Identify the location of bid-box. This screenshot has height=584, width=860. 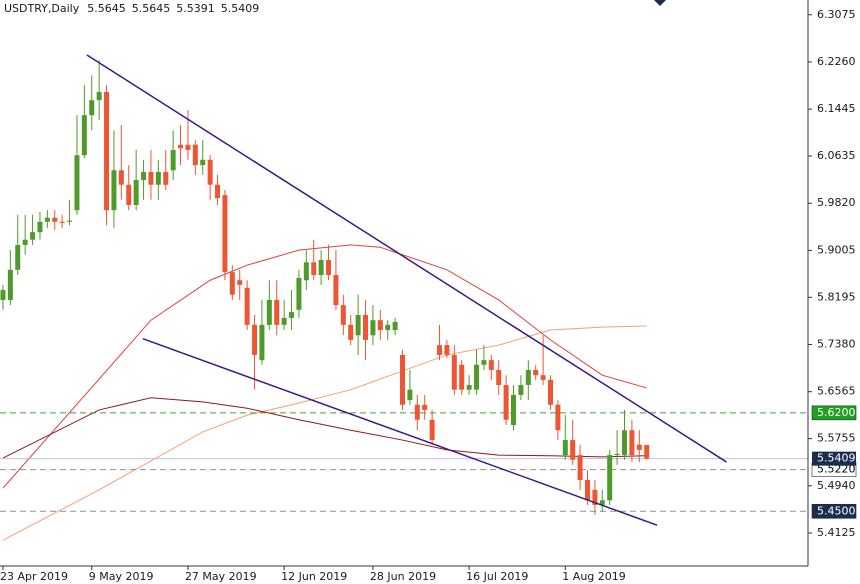
(834, 458).